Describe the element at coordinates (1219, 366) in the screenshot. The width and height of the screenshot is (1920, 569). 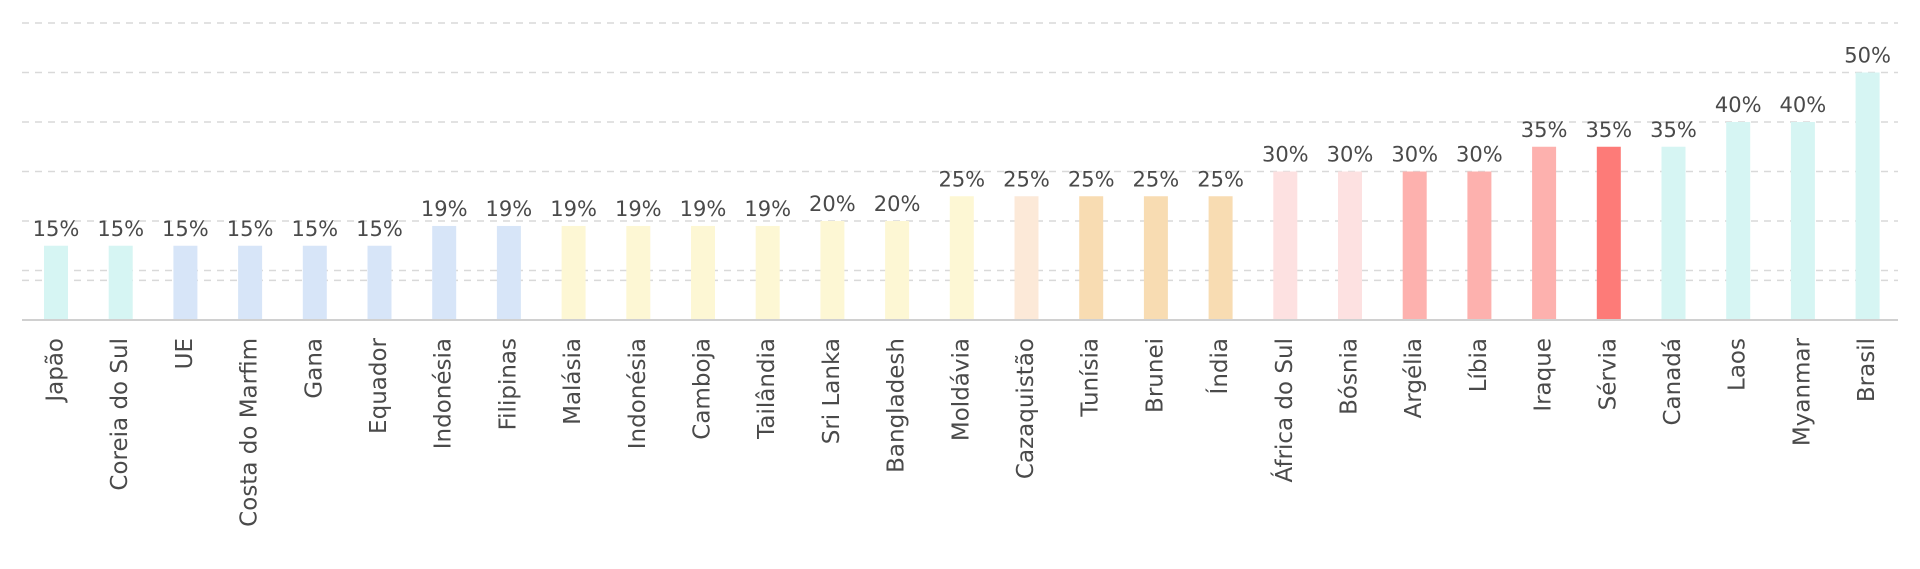
I see `category-tick-label: Índia` at that location.